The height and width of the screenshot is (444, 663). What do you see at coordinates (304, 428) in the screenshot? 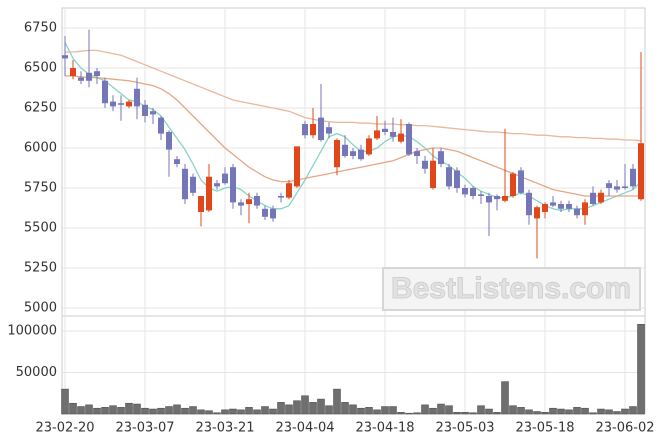
I see `x-tick-label: 23-04-04` at bounding box center [304, 428].